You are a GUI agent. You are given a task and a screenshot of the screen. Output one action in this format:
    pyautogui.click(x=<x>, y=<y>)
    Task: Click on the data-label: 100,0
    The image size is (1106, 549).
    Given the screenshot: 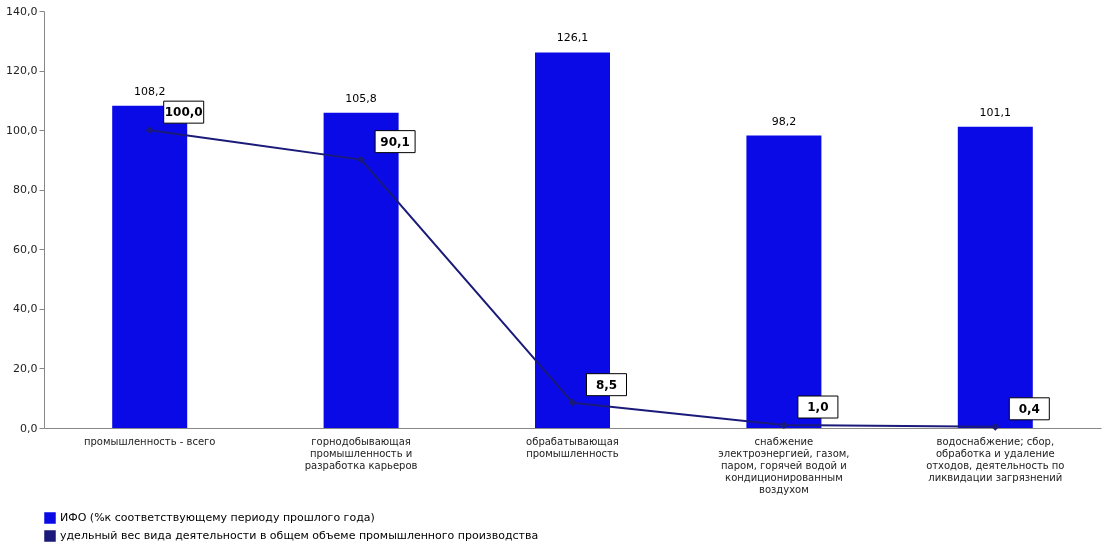 What is the action you would take?
    pyautogui.click(x=183, y=112)
    